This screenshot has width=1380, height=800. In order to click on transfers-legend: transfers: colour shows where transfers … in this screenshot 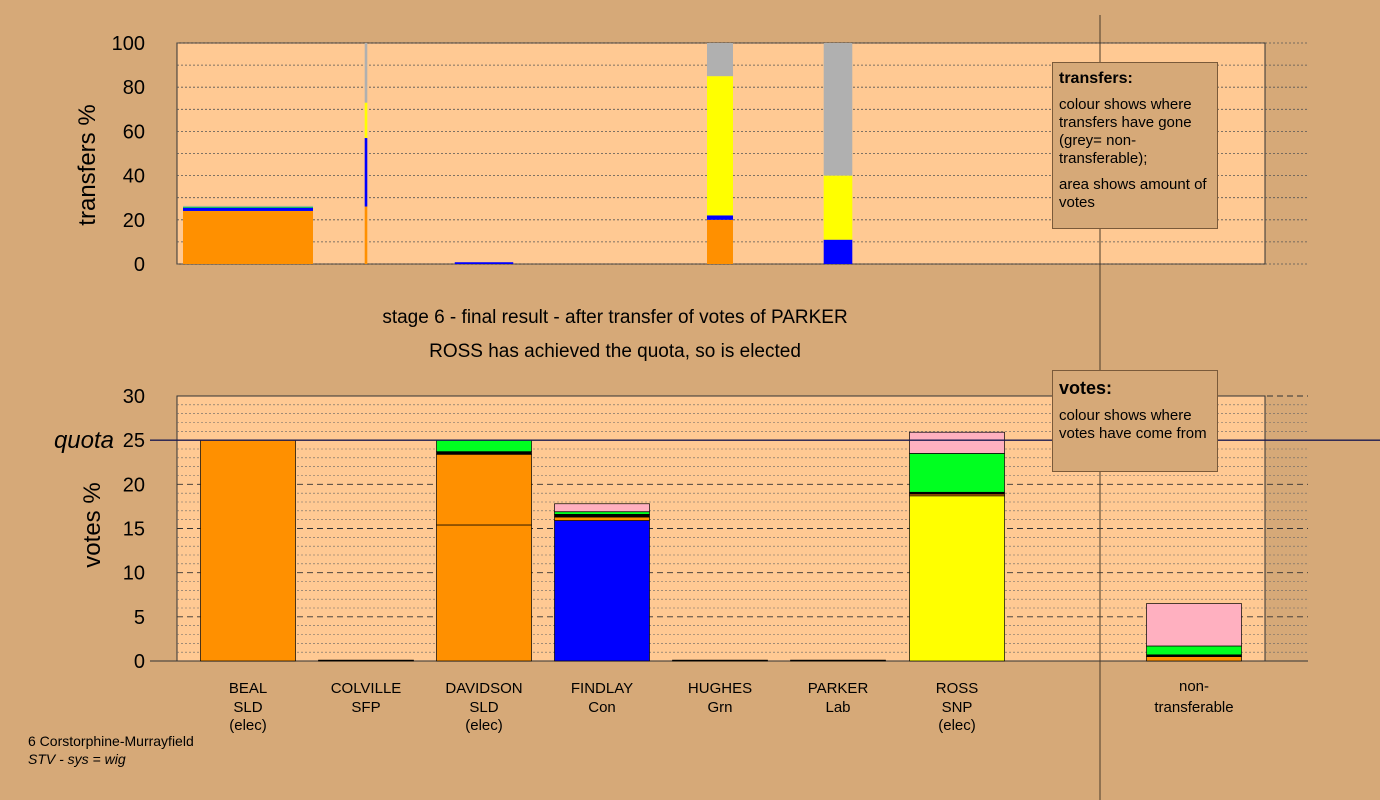, I will do `click(1135, 145)`.